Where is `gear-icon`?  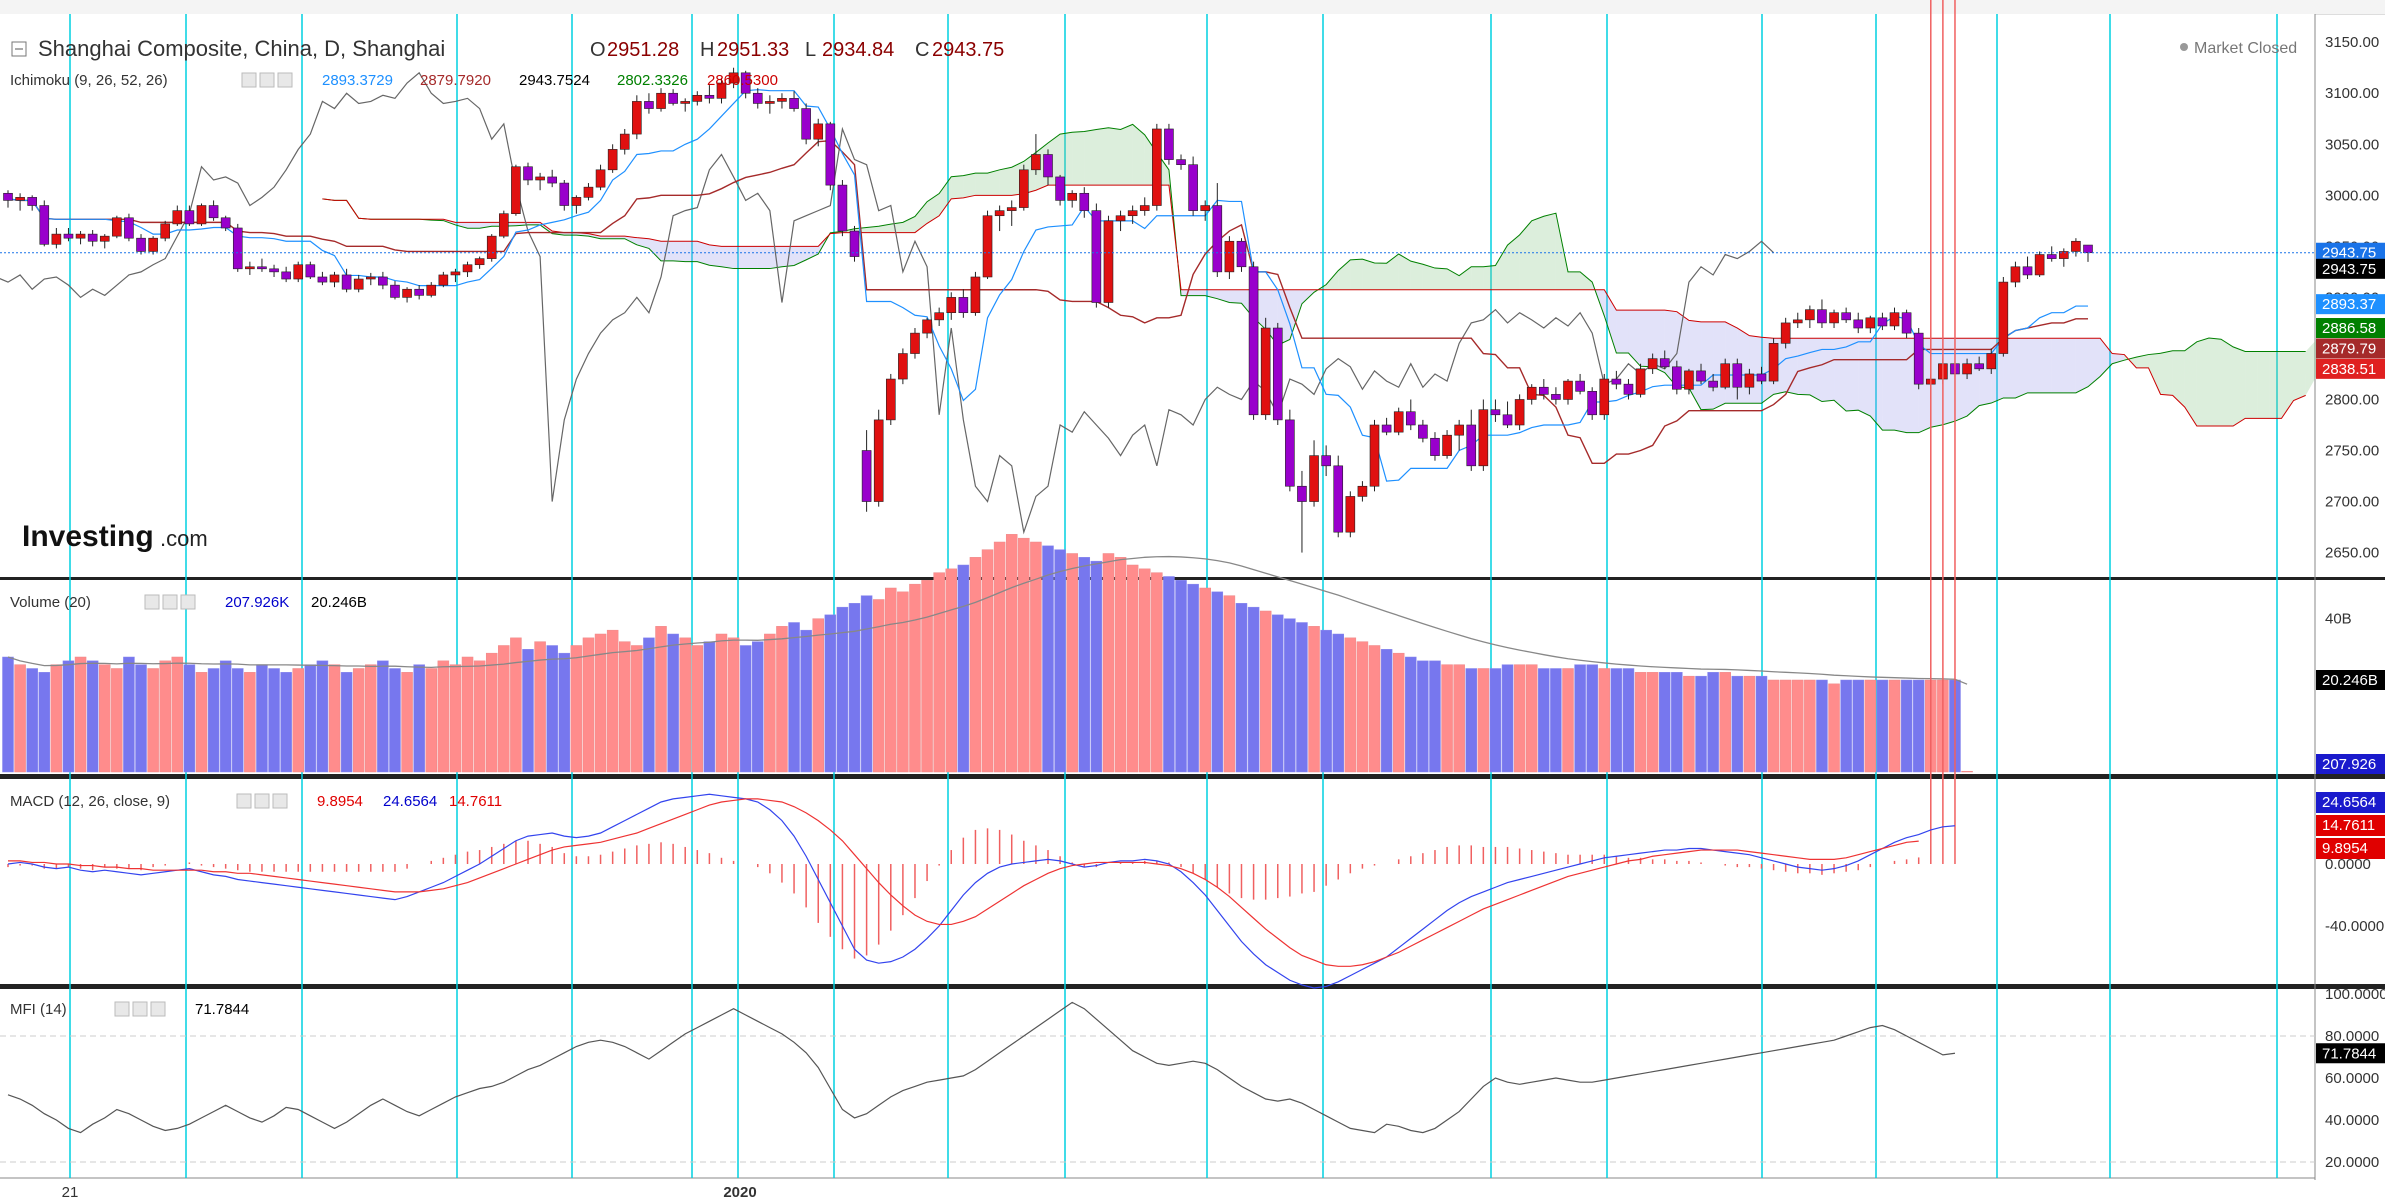
gear-icon is located at coordinates (170, 602).